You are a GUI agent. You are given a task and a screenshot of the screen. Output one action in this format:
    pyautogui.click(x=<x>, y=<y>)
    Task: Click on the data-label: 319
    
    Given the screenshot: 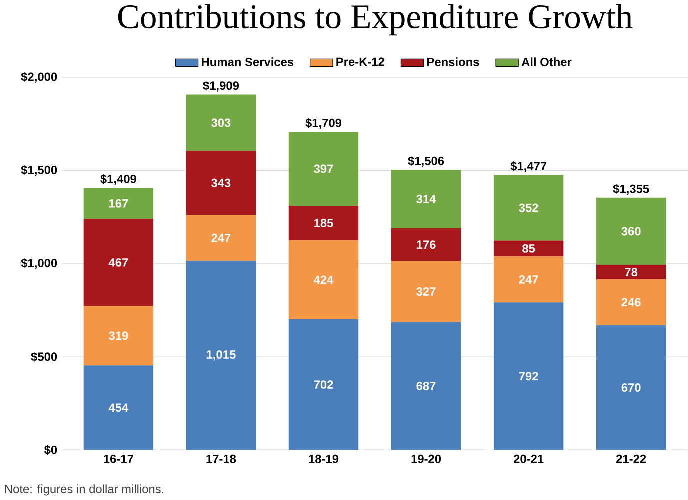 What is the action you would take?
    pyautogui.click(x=118, y=336)
    